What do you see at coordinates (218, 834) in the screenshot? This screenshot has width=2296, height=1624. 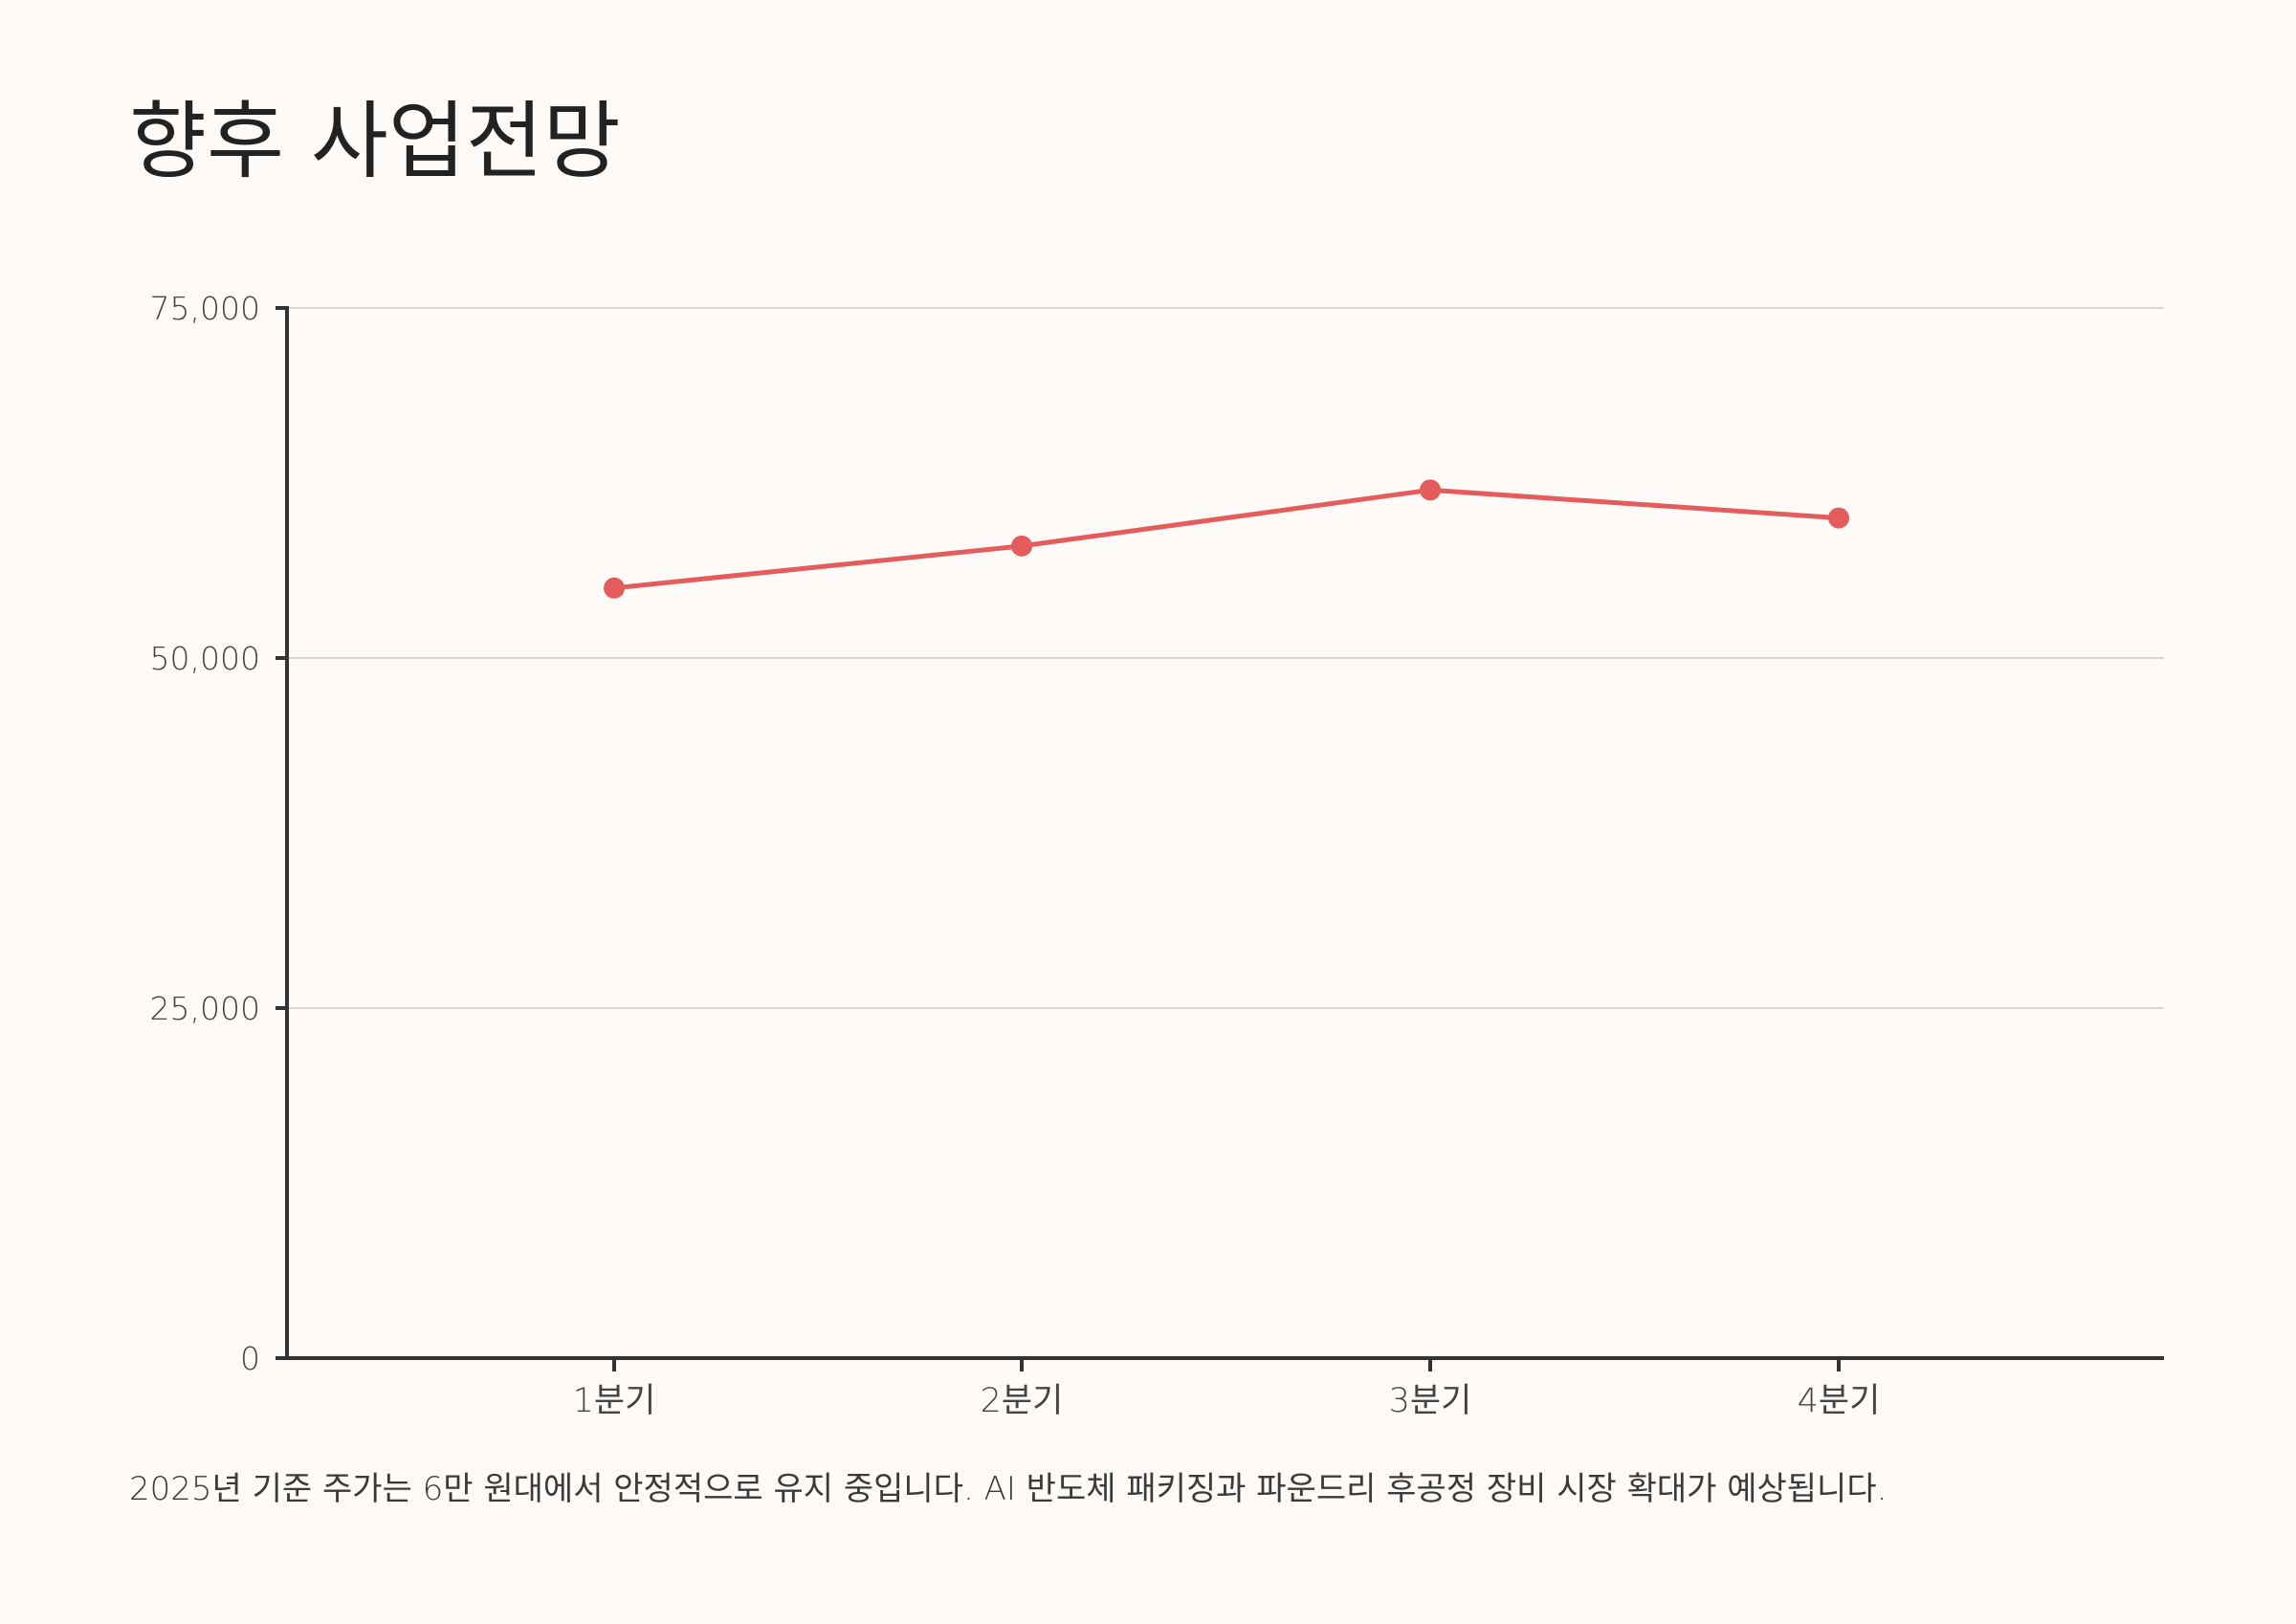 I see `y-ticks: 0 25,000 50,000 75,000` at bounding box center [218, 834].